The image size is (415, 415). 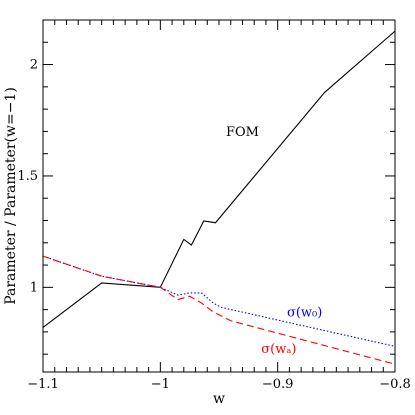 What do you see at coordinates (304, 312) in the screenshot?
I see `annotation-1: σ(w₀)` at bounding box center [304, 312].